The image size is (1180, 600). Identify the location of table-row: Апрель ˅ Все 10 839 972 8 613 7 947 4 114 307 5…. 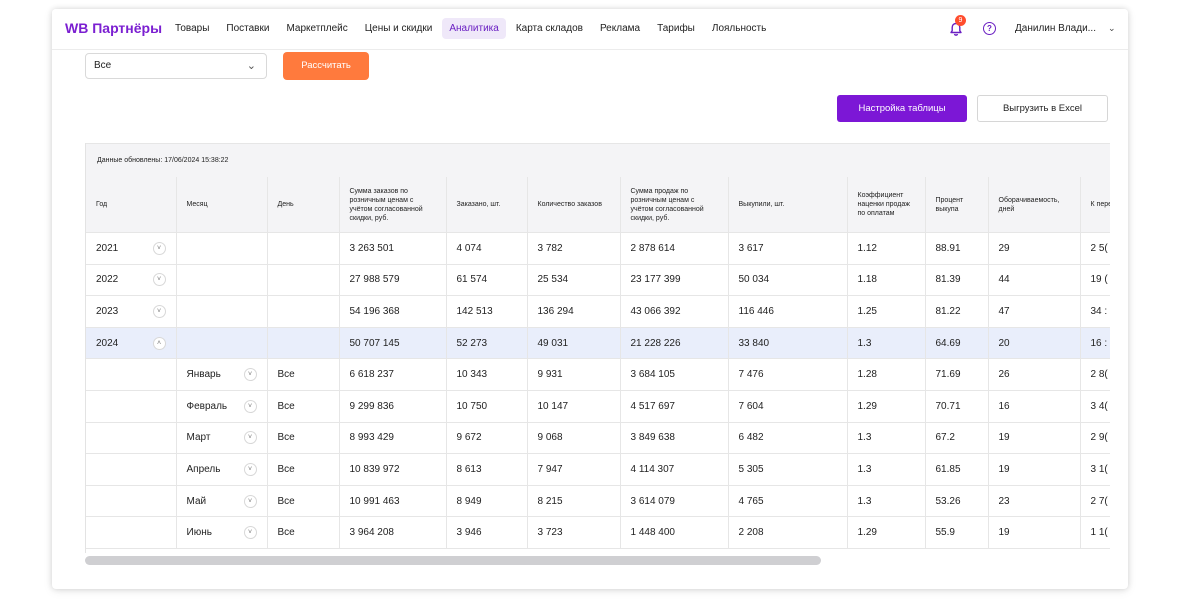
(598, 469).